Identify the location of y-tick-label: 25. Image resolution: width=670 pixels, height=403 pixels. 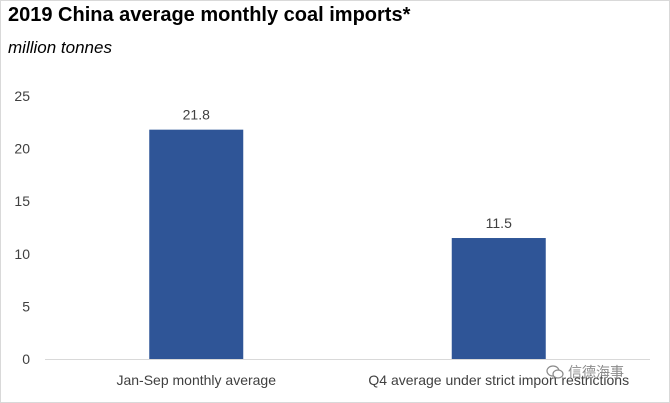
(22, 96).